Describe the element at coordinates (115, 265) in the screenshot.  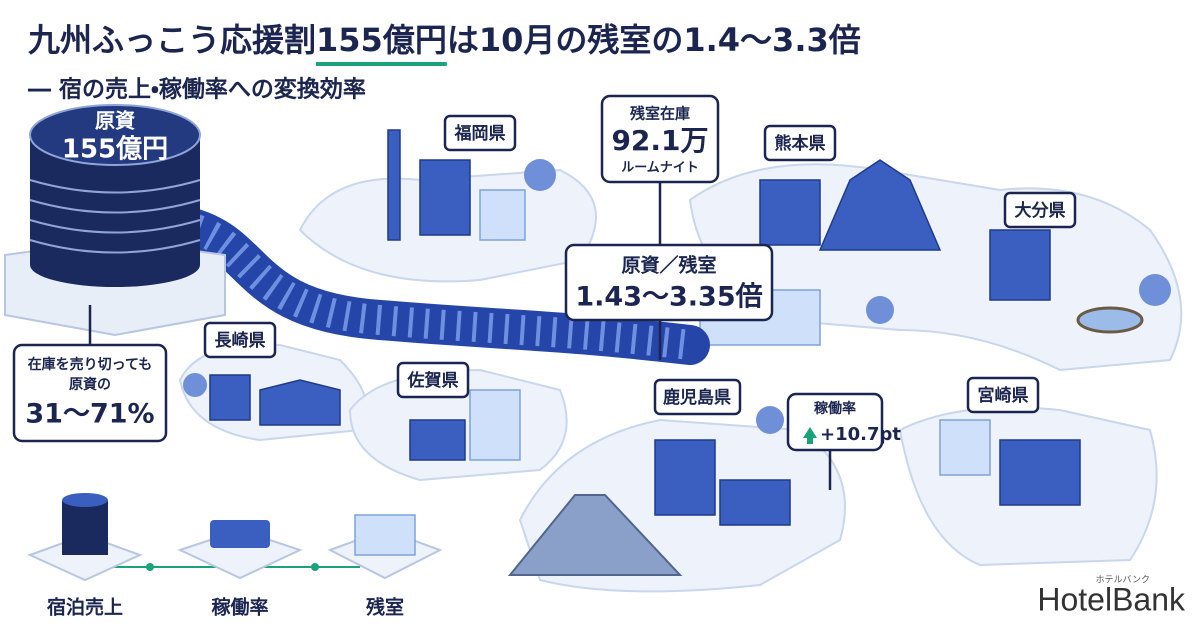
I see `stack-bottom` at that location.